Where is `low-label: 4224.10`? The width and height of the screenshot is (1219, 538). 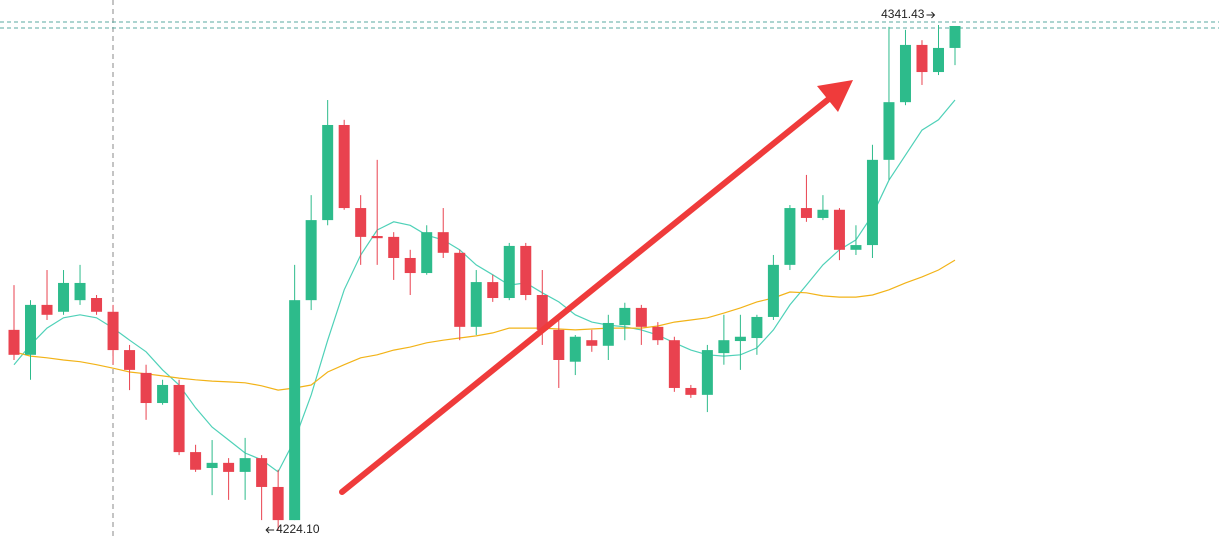 low-label: 4224.10 is located at coordinates (298, 529).